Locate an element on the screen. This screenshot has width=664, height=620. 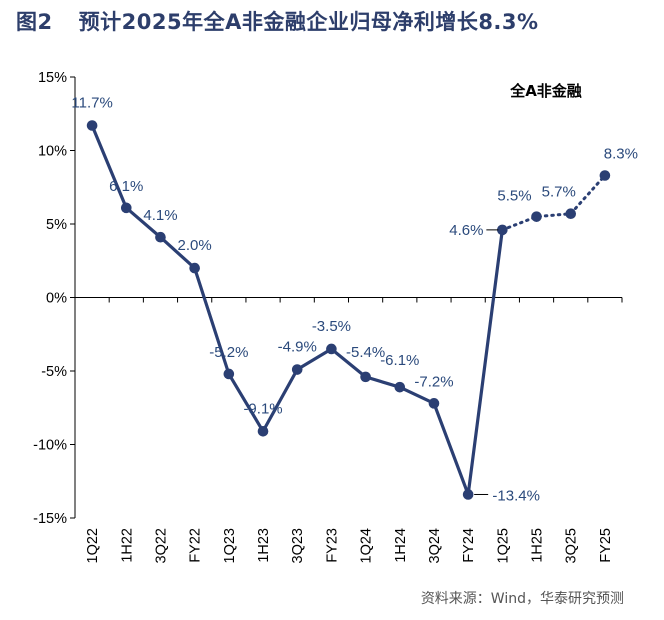
x-tick-label: 1Q24 is located at coordinates (367, 545).